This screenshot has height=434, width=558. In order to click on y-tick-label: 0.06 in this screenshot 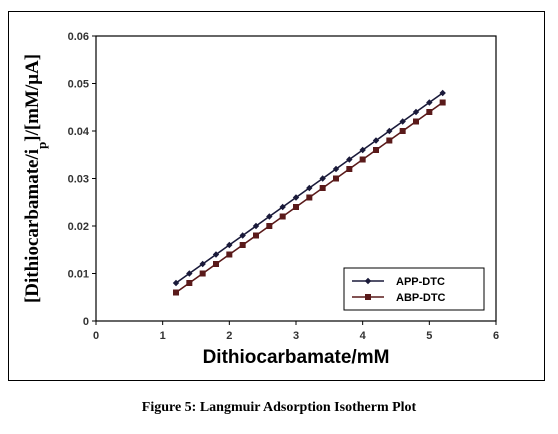, I will do `click(78, 37)`.